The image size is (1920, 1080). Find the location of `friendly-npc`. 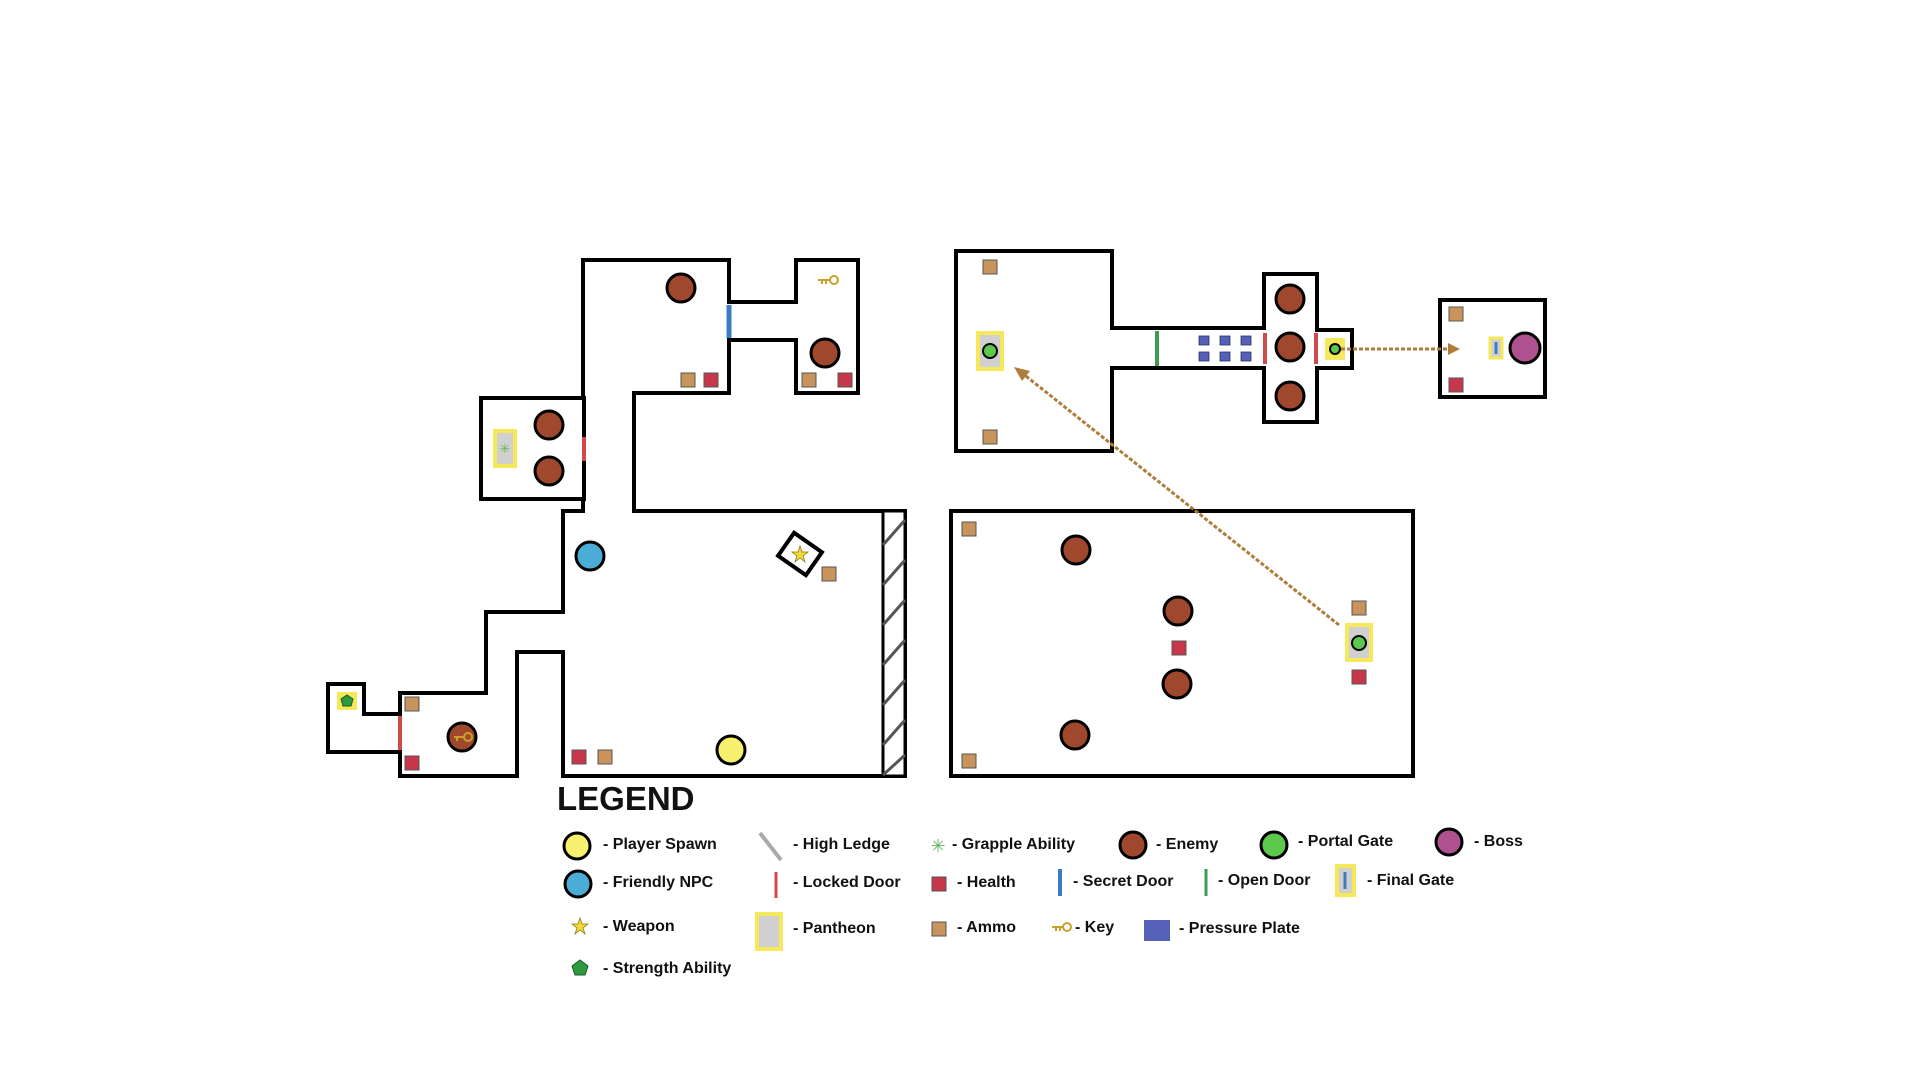

friendly-npc is located at coordinates (590, 556).